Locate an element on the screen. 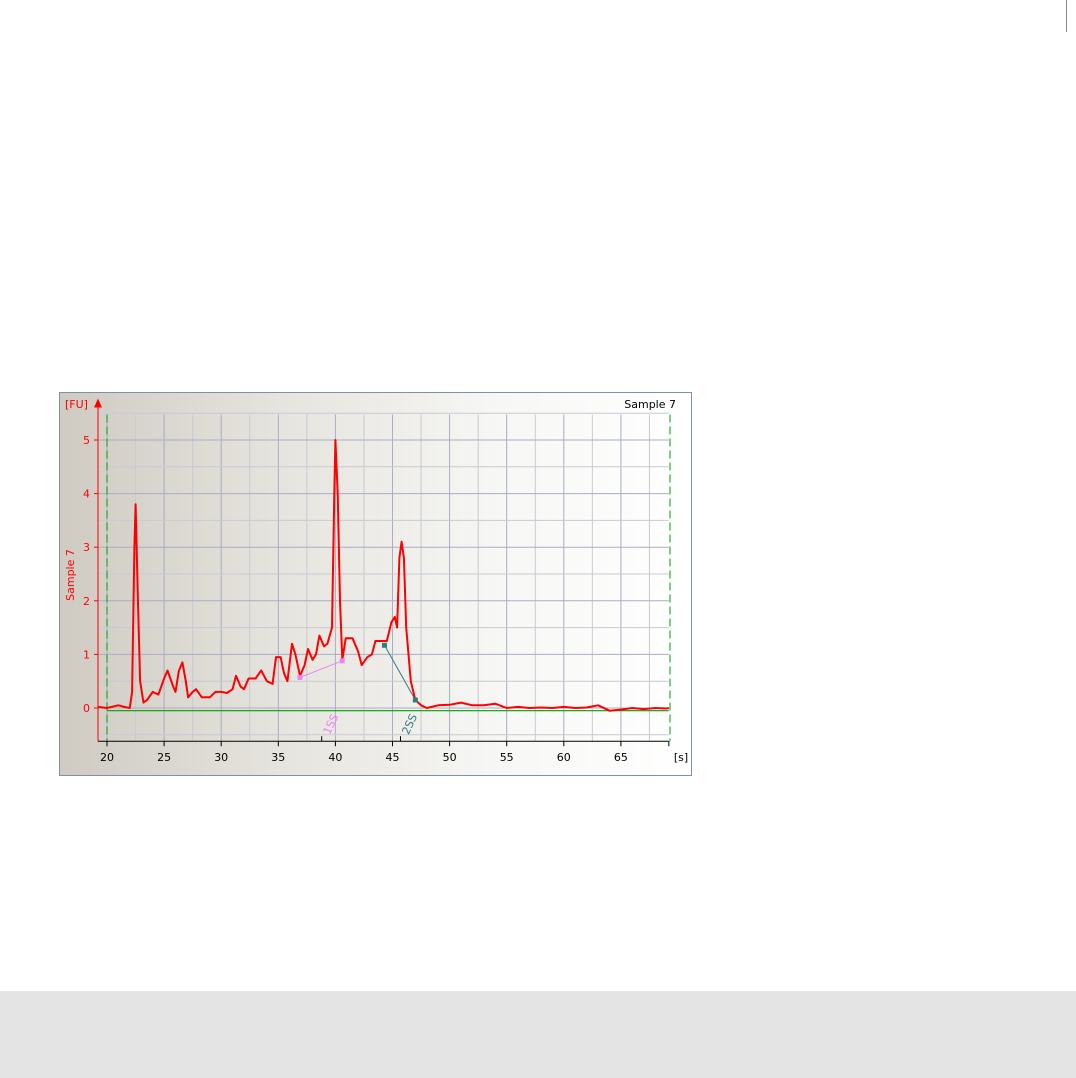 This screenshot has width=1076, height=1078. x-tick-label: 50 is located at coordinates (450, 757).